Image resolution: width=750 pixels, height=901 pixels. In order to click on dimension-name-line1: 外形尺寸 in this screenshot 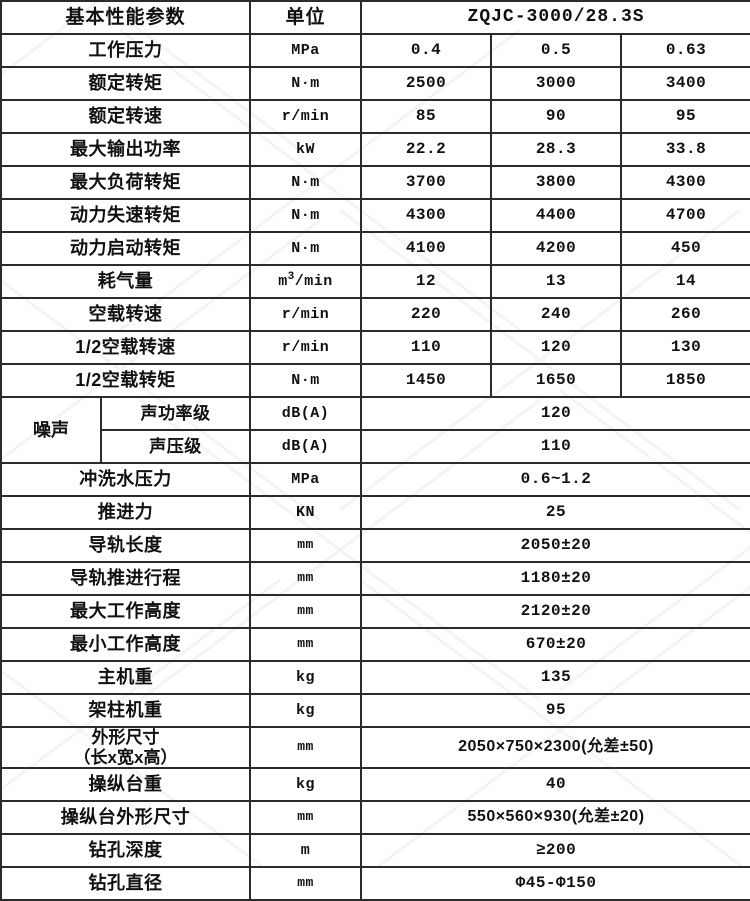, I will do `click(125, 737)`.